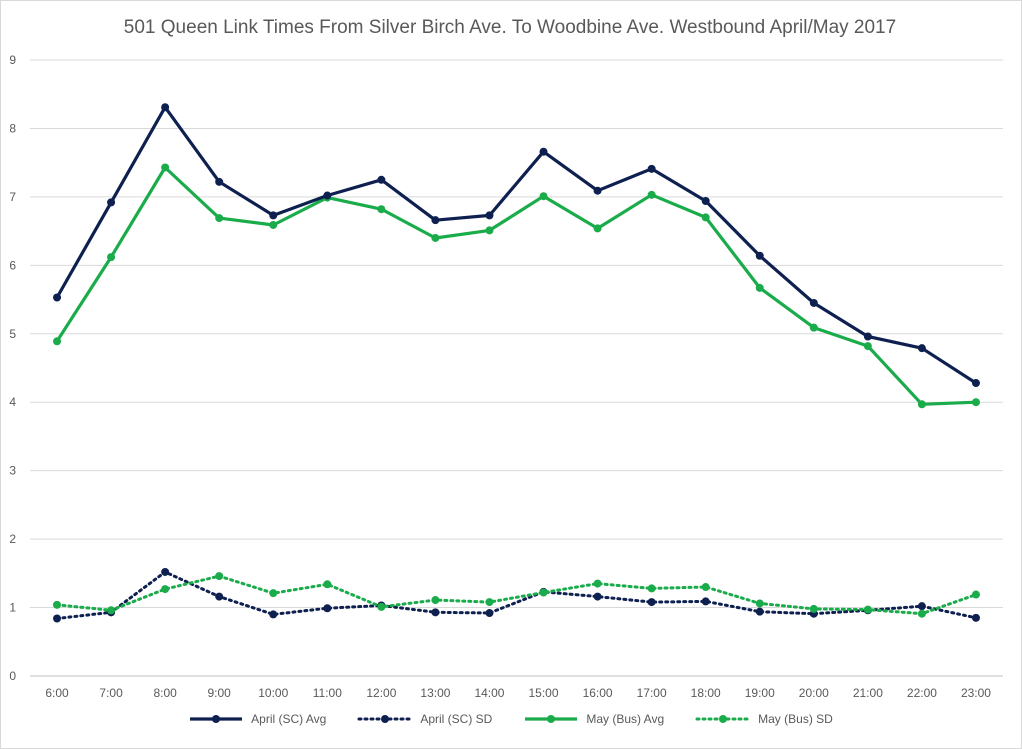 This screenshot has width=1022, height=749. Describe the element at coordinates (814, 693) in the screenshot. I see `x-tick-label: 20:00` at that location.